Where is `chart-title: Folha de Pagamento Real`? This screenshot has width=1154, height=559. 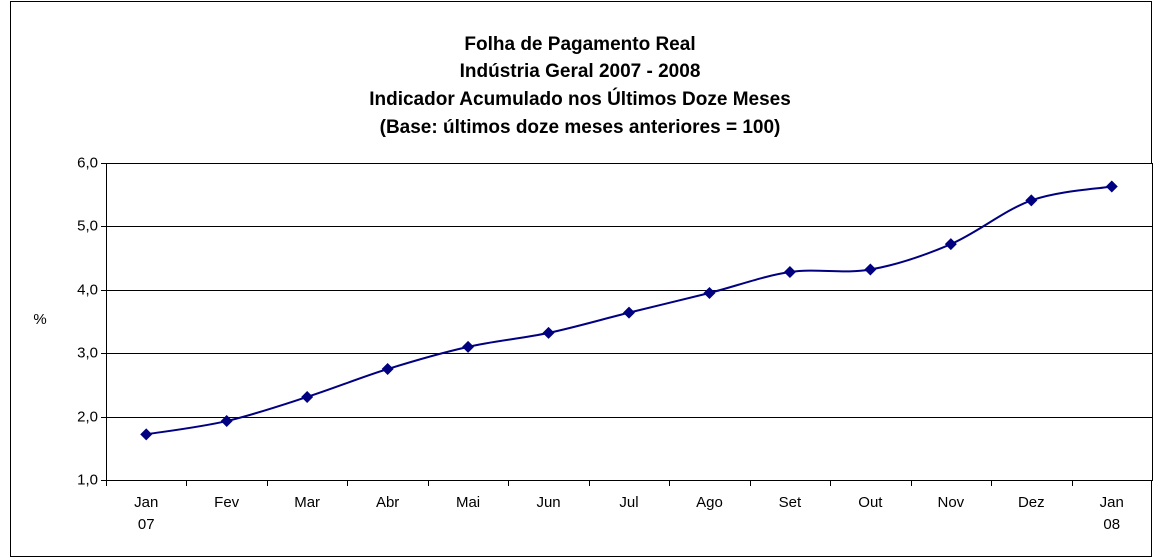 chart-title: Folha de Pagamento Real is located at coordinates (579, 44).